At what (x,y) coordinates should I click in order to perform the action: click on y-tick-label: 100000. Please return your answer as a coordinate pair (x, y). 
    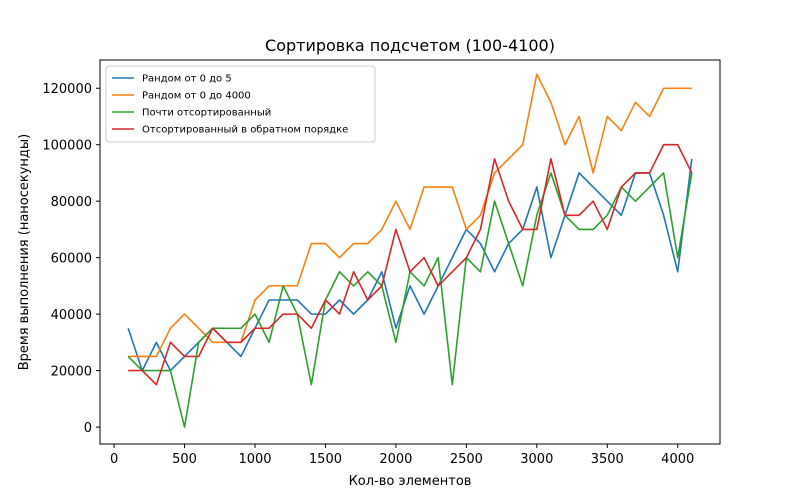
    Looking at the image, I should click on (67, 146).